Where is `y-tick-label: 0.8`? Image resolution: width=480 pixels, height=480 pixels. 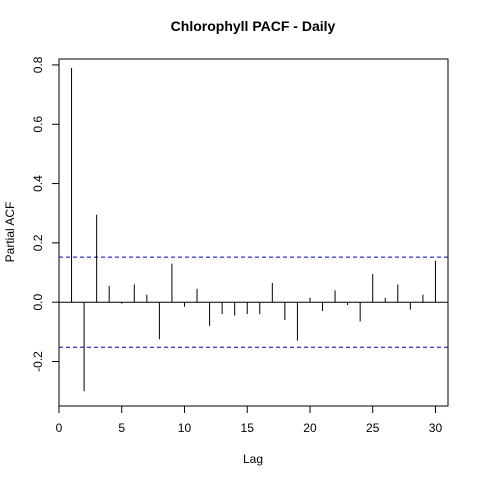 y-tick-label: 0.8 is located at coordinates (38, 64).